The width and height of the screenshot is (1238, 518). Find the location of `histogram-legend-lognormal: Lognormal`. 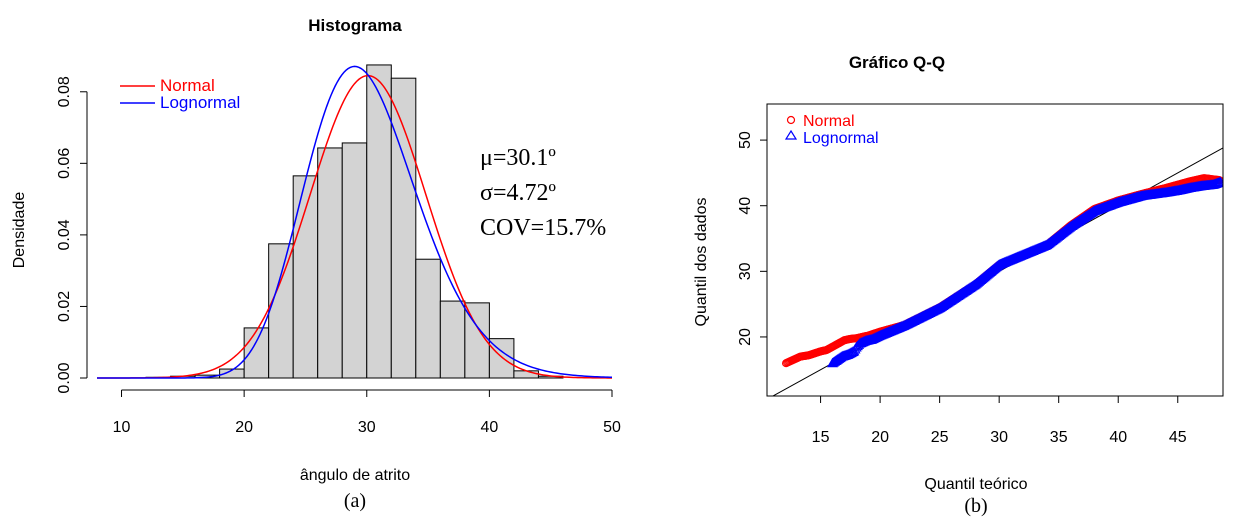

histogram-legend-lognormal: Lognormal is located at coordinates (200, 102).